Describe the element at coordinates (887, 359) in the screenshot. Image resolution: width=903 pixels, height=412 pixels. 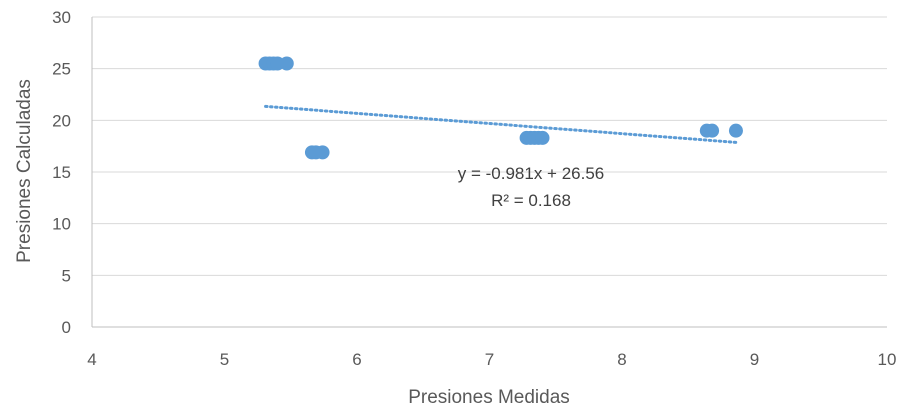
I see `x-tick-label: 10` at that location.